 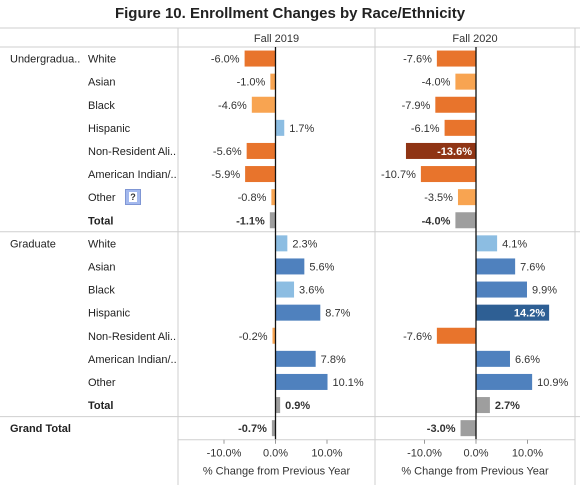 I want to click on data-label: -3.5%, so click(x=438, y=198).